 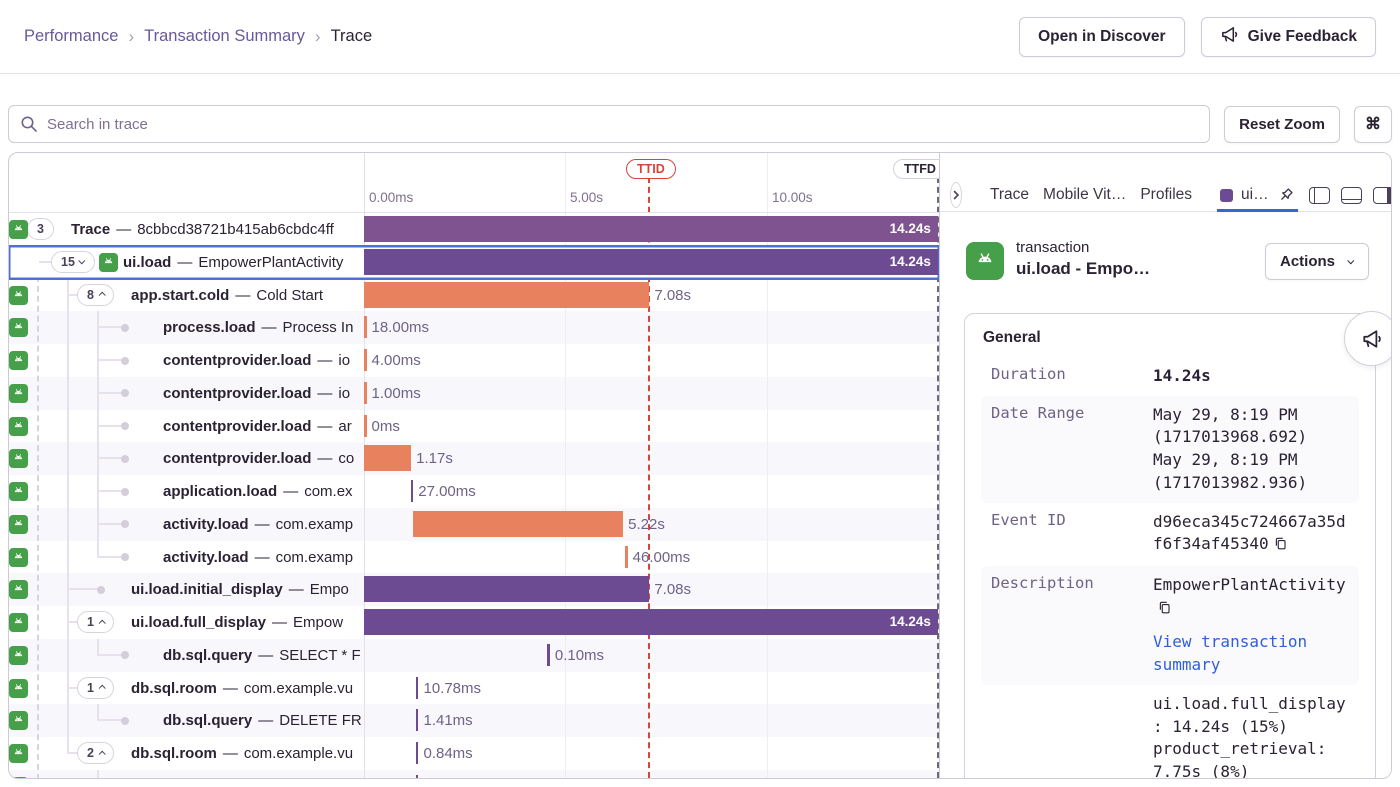 I want to click on trace-row: 1 ui.load.full_display — Empow 14.24s, so click(x=474, y=622).